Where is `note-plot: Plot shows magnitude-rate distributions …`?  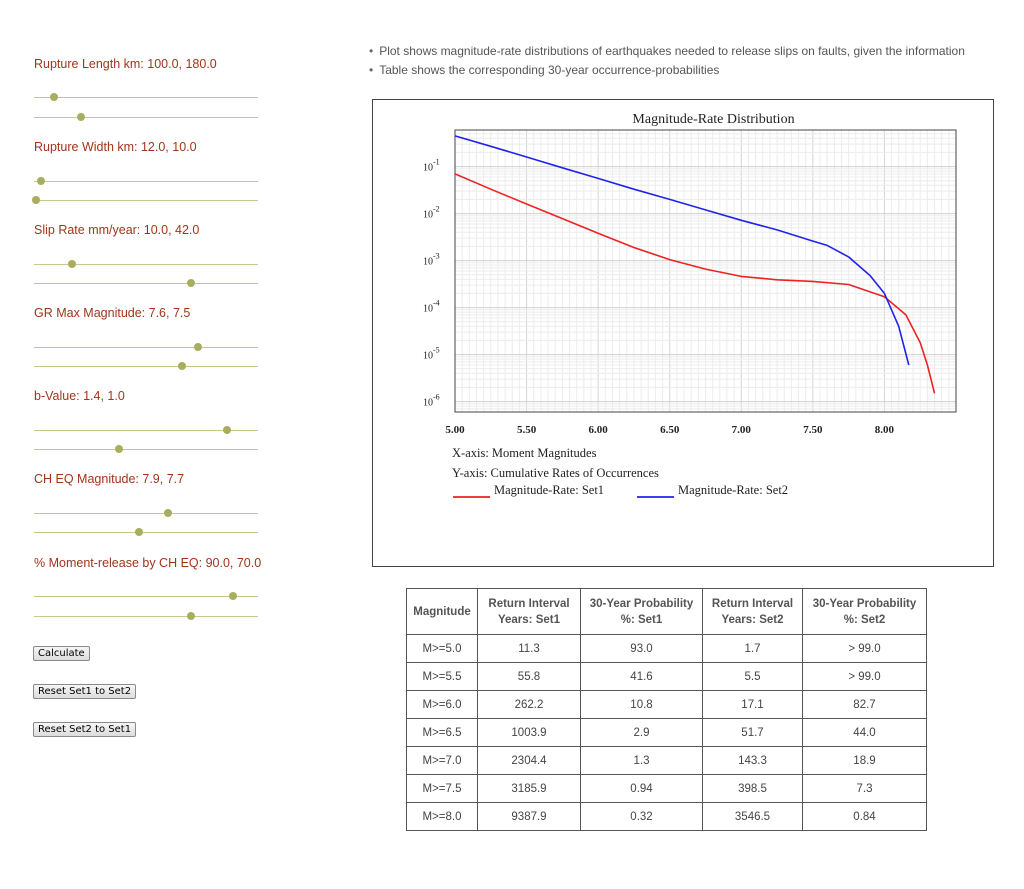 note-plot: Plot shows magnitude-rate distributions … is located at coordinates (667, 51).